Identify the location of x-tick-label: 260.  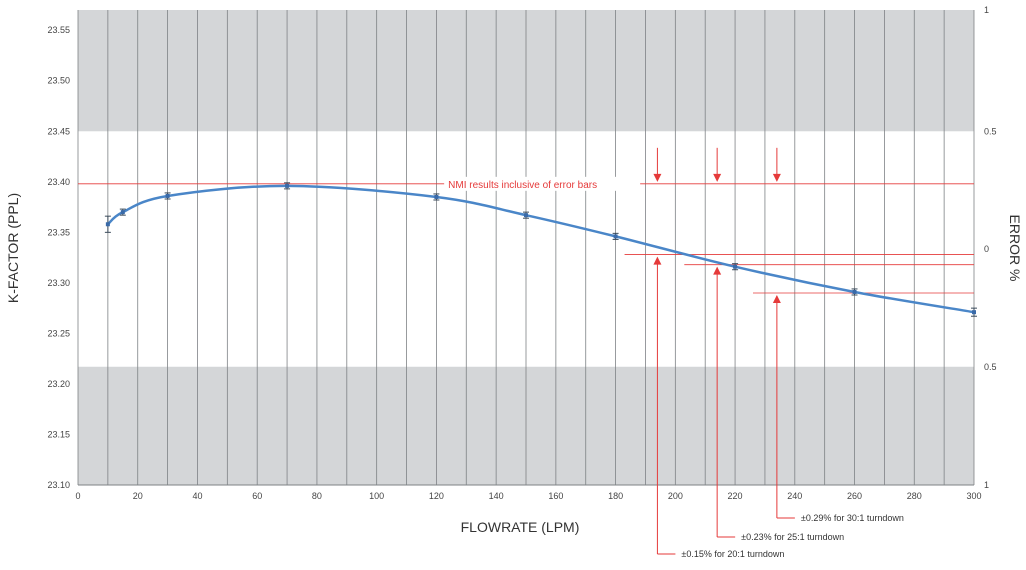
(854, 496).